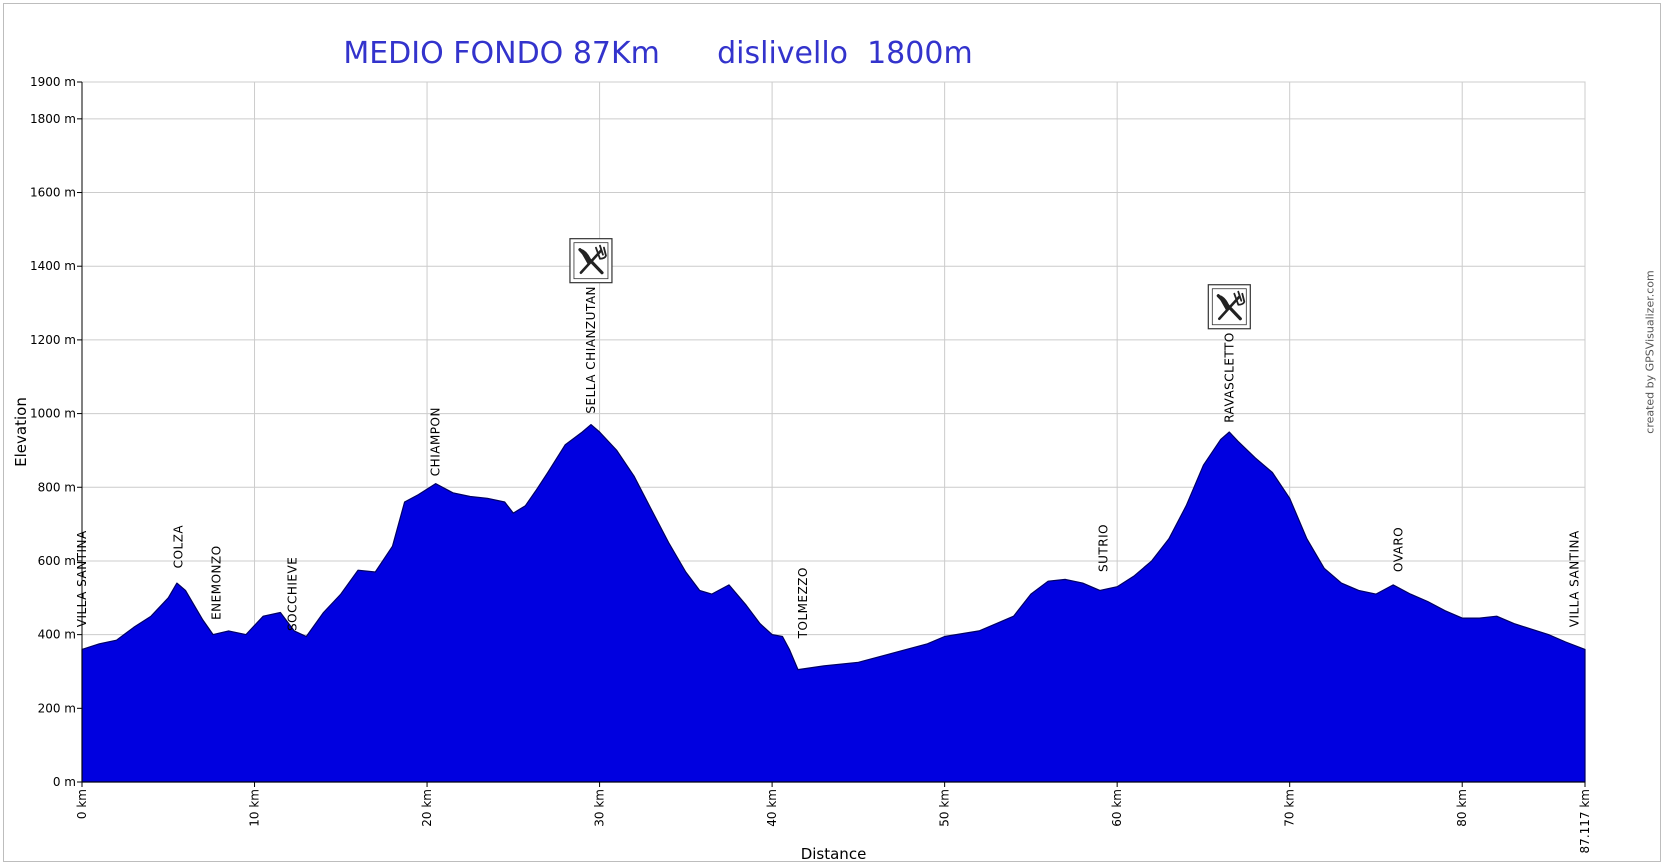  What do you see at coordinates (1398, 549) in the screenshot?
I see `place-label: OVARO` at bounding box center [1398, 549].